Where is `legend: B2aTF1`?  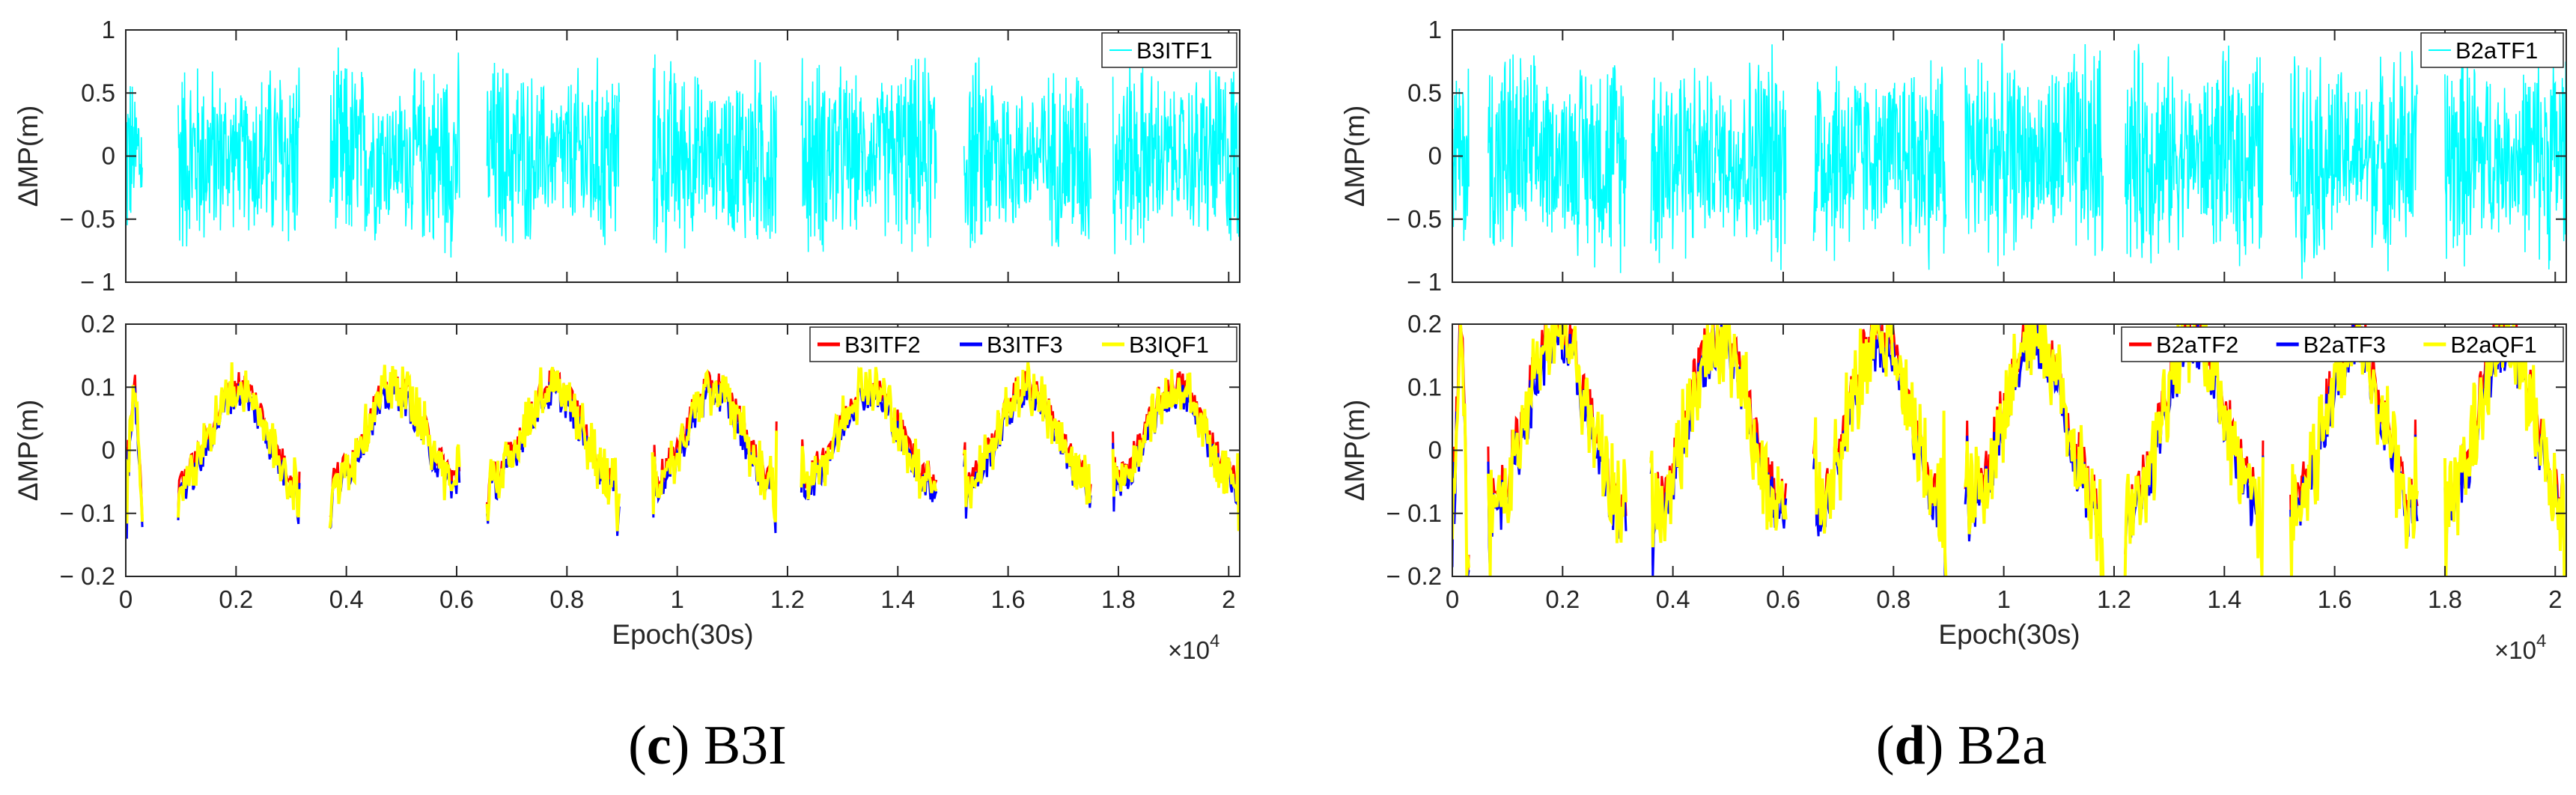
legend: B2aTF1 is located at coordinates (2492, 50).